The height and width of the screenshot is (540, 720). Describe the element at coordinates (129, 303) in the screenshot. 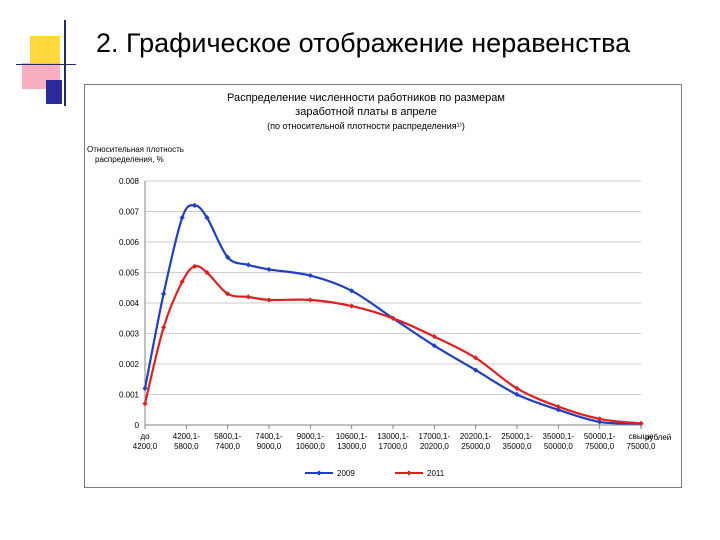

I see `y-tick-label: 0.004` at that location.